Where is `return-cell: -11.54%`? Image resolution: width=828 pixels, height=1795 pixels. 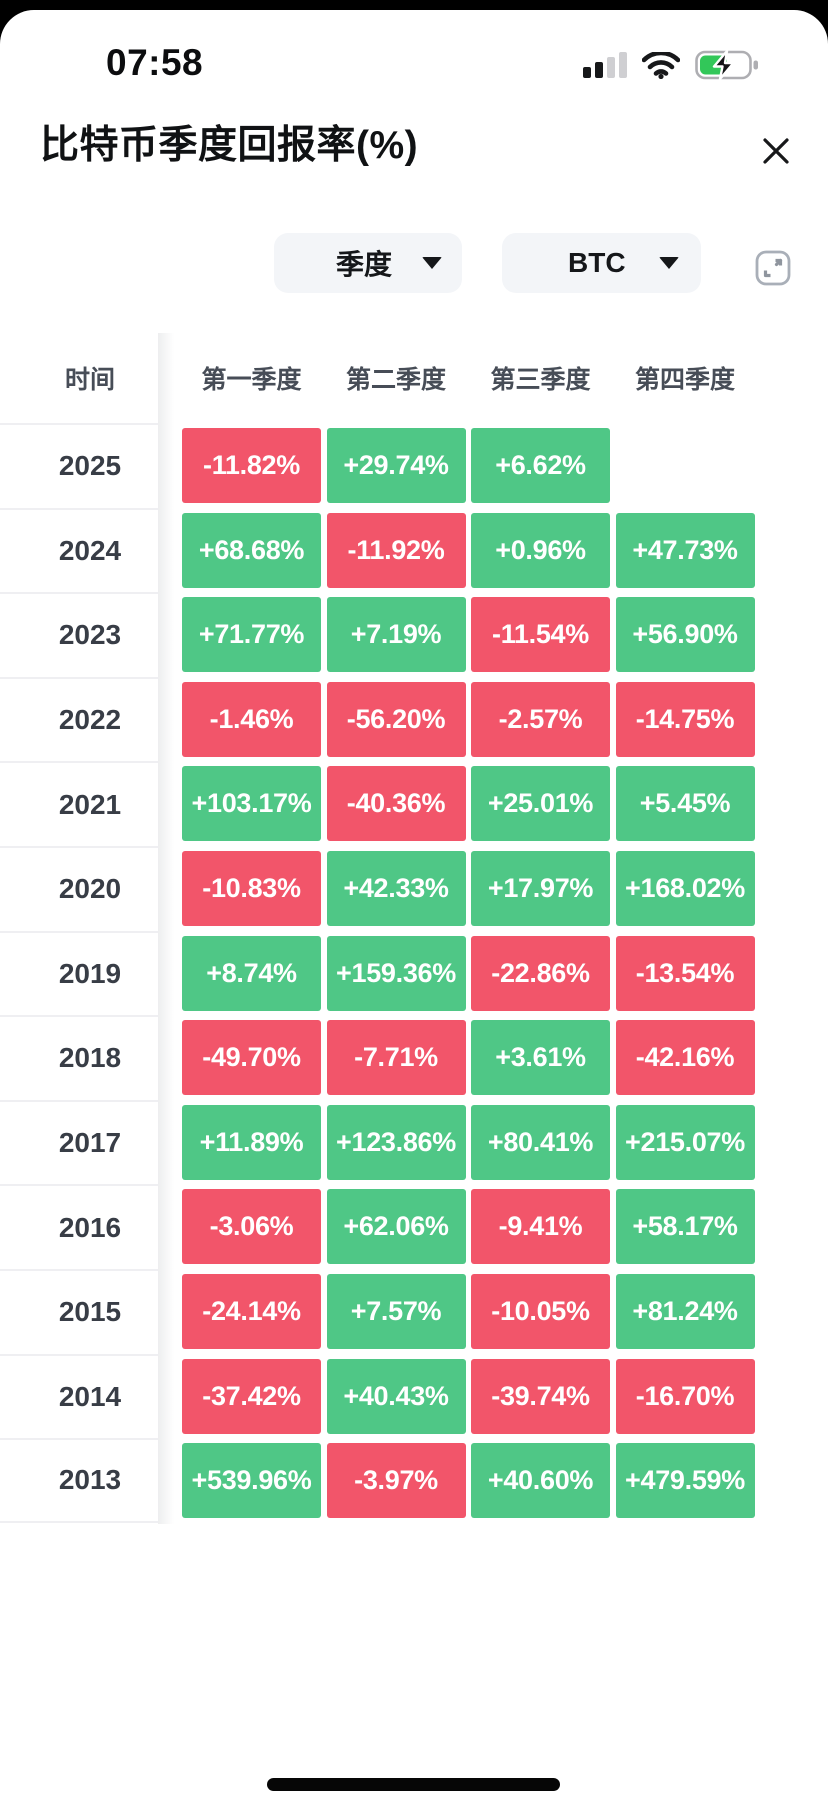
return-cell: -11.54% is located at coordinates (540, 635).